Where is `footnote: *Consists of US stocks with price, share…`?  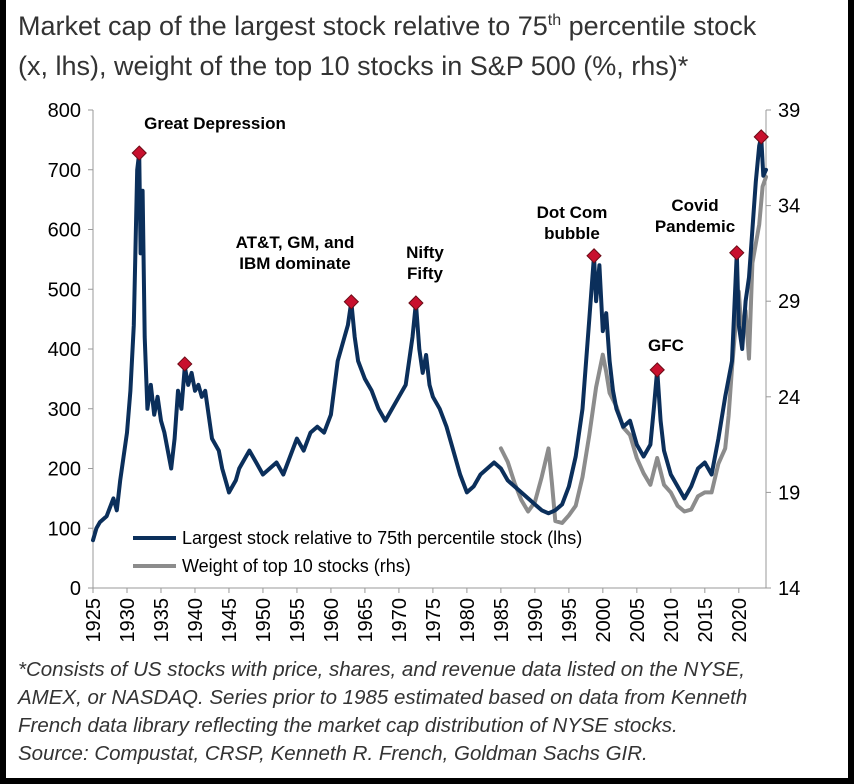
footnote: *Consists of US stocks with price, share… is located at coordinates (431, 712).